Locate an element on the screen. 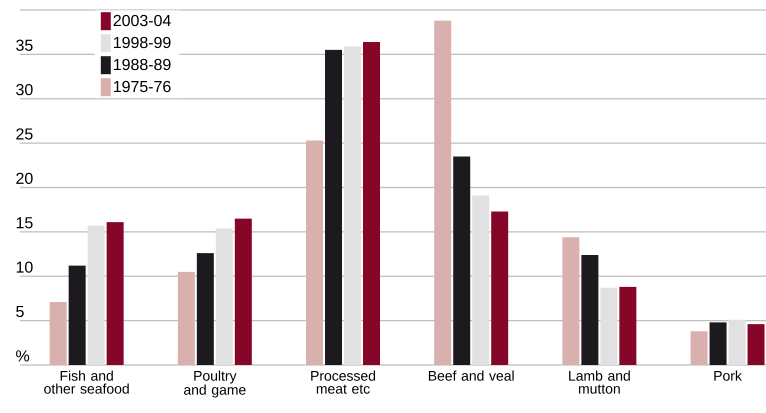 This screenshot has width=766, height=413. x-tick-label: Processed meat etc is located at coordinates (343, 382).